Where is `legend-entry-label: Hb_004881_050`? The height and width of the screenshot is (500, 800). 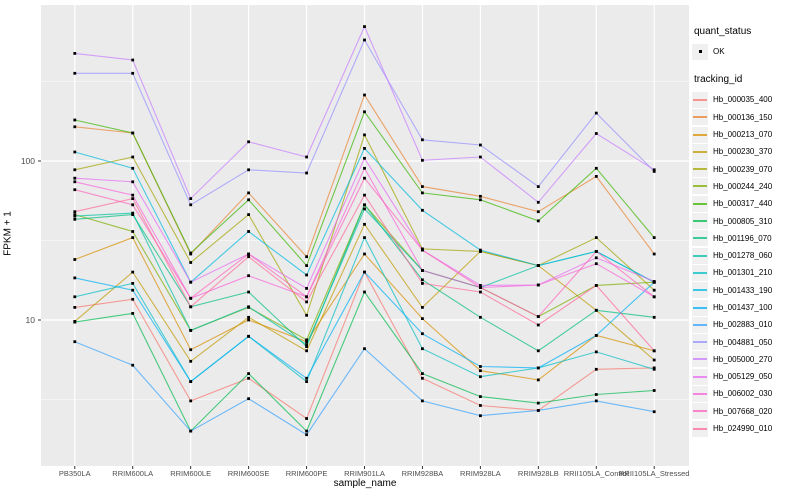 legend-entry-label: Hb_004881_050 is located at coordinates (743, 342).